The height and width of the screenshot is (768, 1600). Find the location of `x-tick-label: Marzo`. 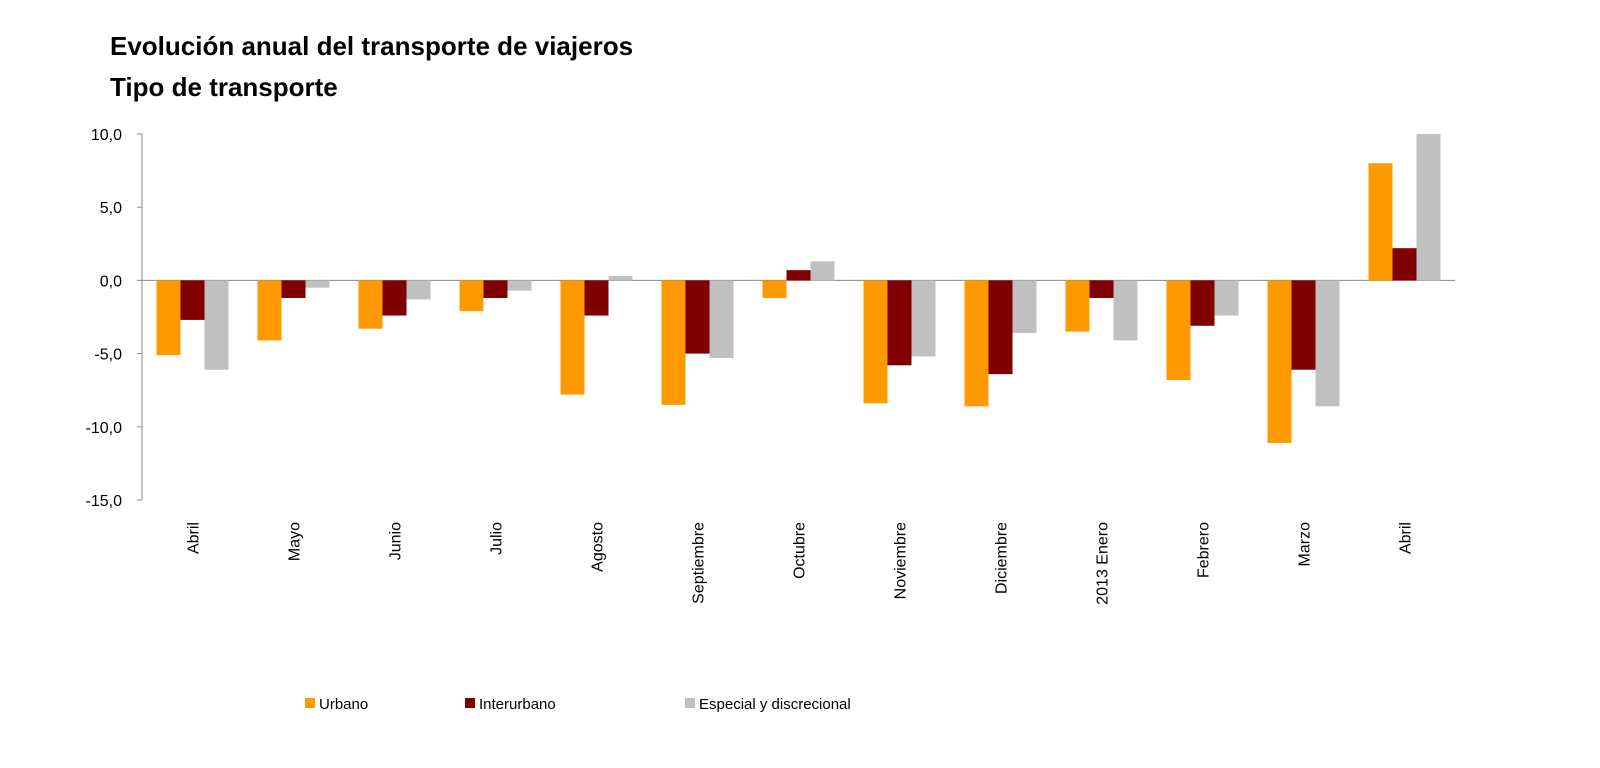

x-tick-label: Marzo is located at coordinates (1305, 544).